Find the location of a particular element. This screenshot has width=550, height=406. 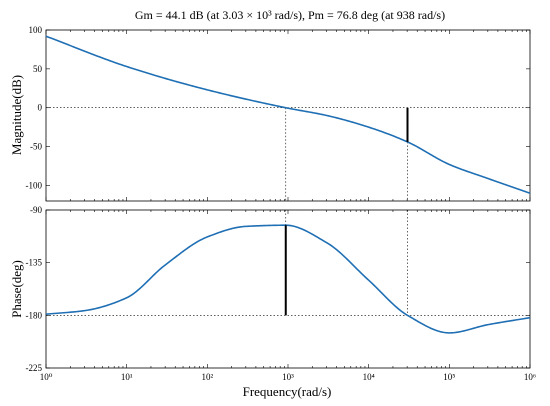

y-tick-label: -100 is located at coordinates (34, 185).